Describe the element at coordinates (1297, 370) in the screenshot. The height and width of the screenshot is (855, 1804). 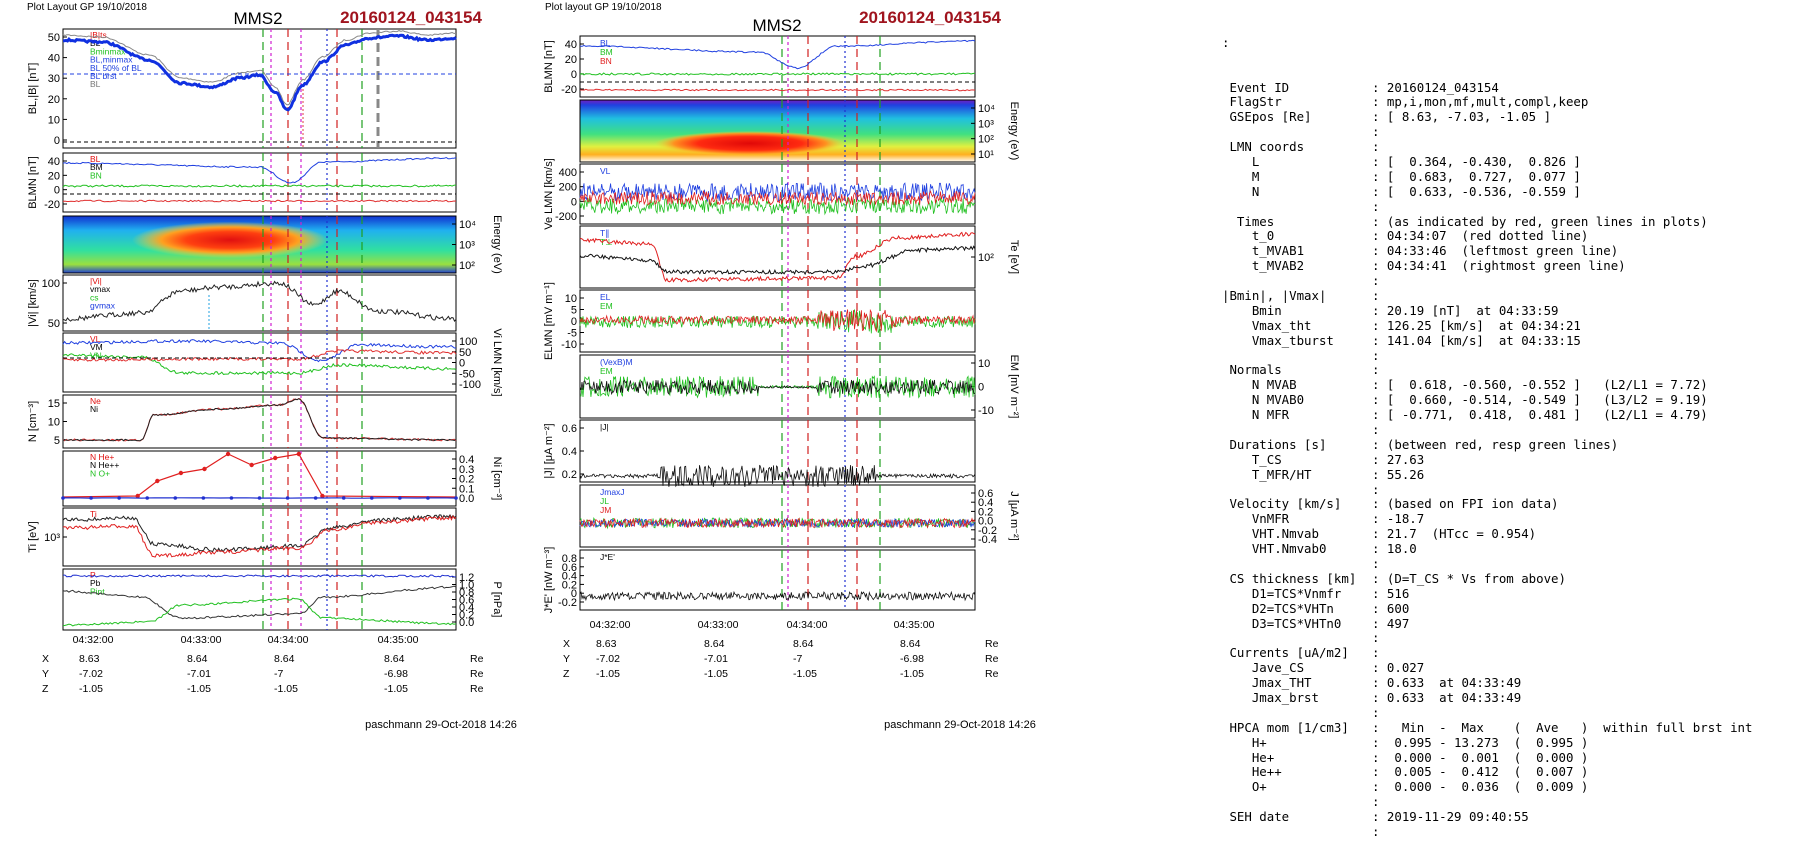
I see `info-row-label: Normals` at that location.